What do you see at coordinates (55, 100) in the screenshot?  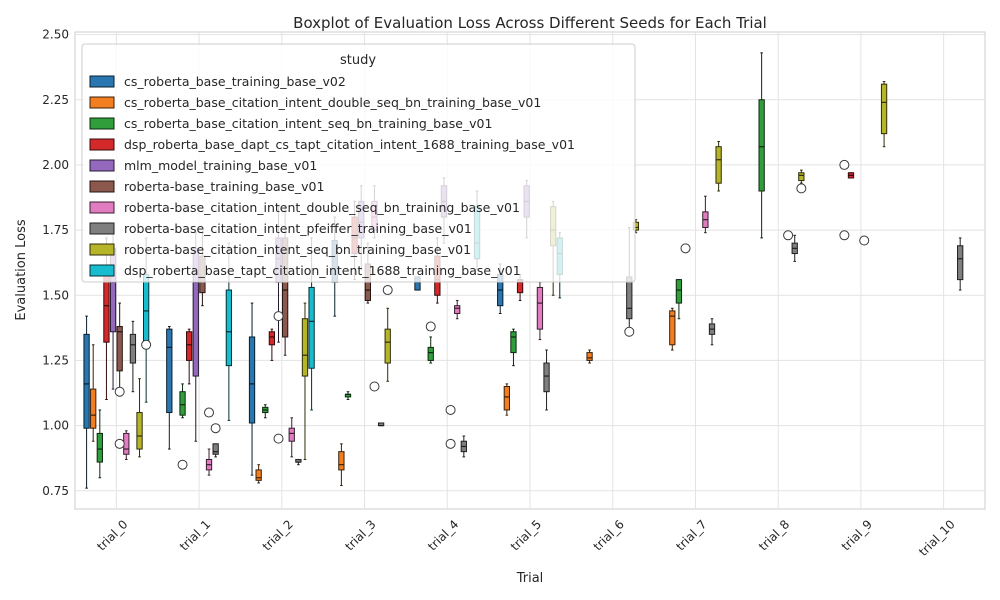 I see `y-tick-label: 2.25` at bounding box center [55, 100].